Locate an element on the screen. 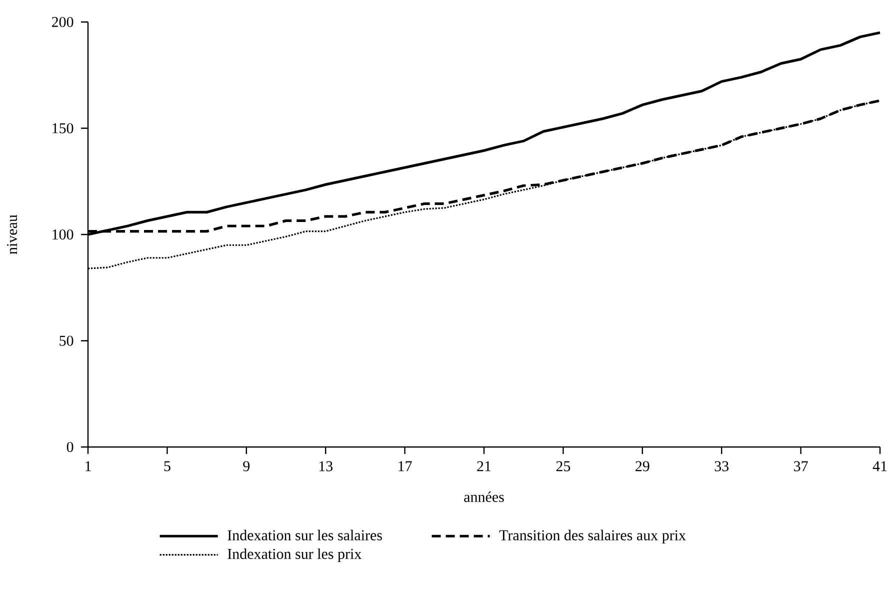  y-axis-title: niveau is located at coordinates (12, 234).